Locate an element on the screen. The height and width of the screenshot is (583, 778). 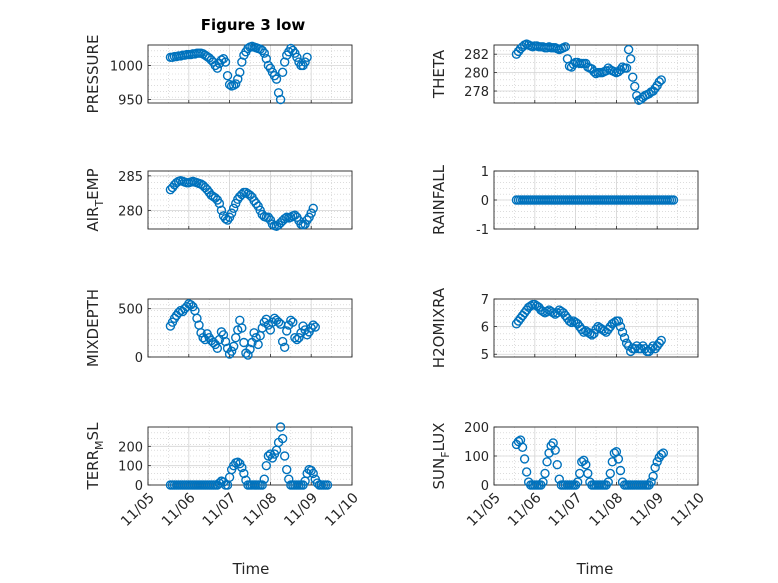
x-tick-label: 11/09 is located at coordinates (647, 510).